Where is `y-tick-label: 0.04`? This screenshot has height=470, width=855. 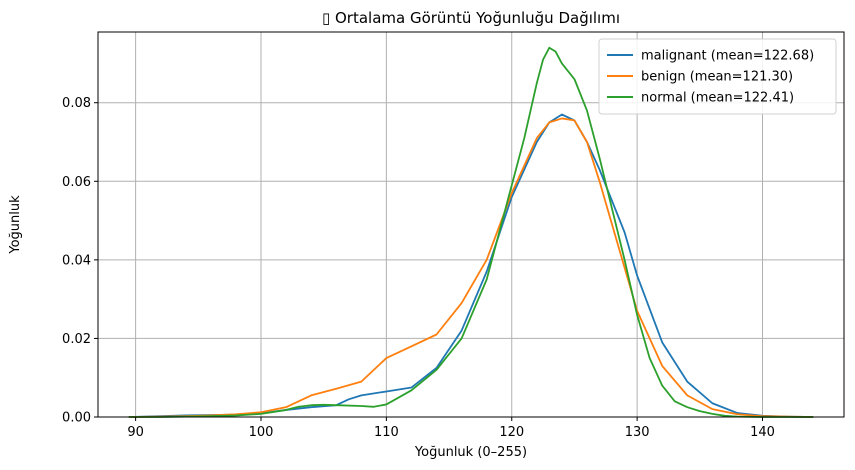 y-tick-label: 0.04 is located at coordinates (76, 260).